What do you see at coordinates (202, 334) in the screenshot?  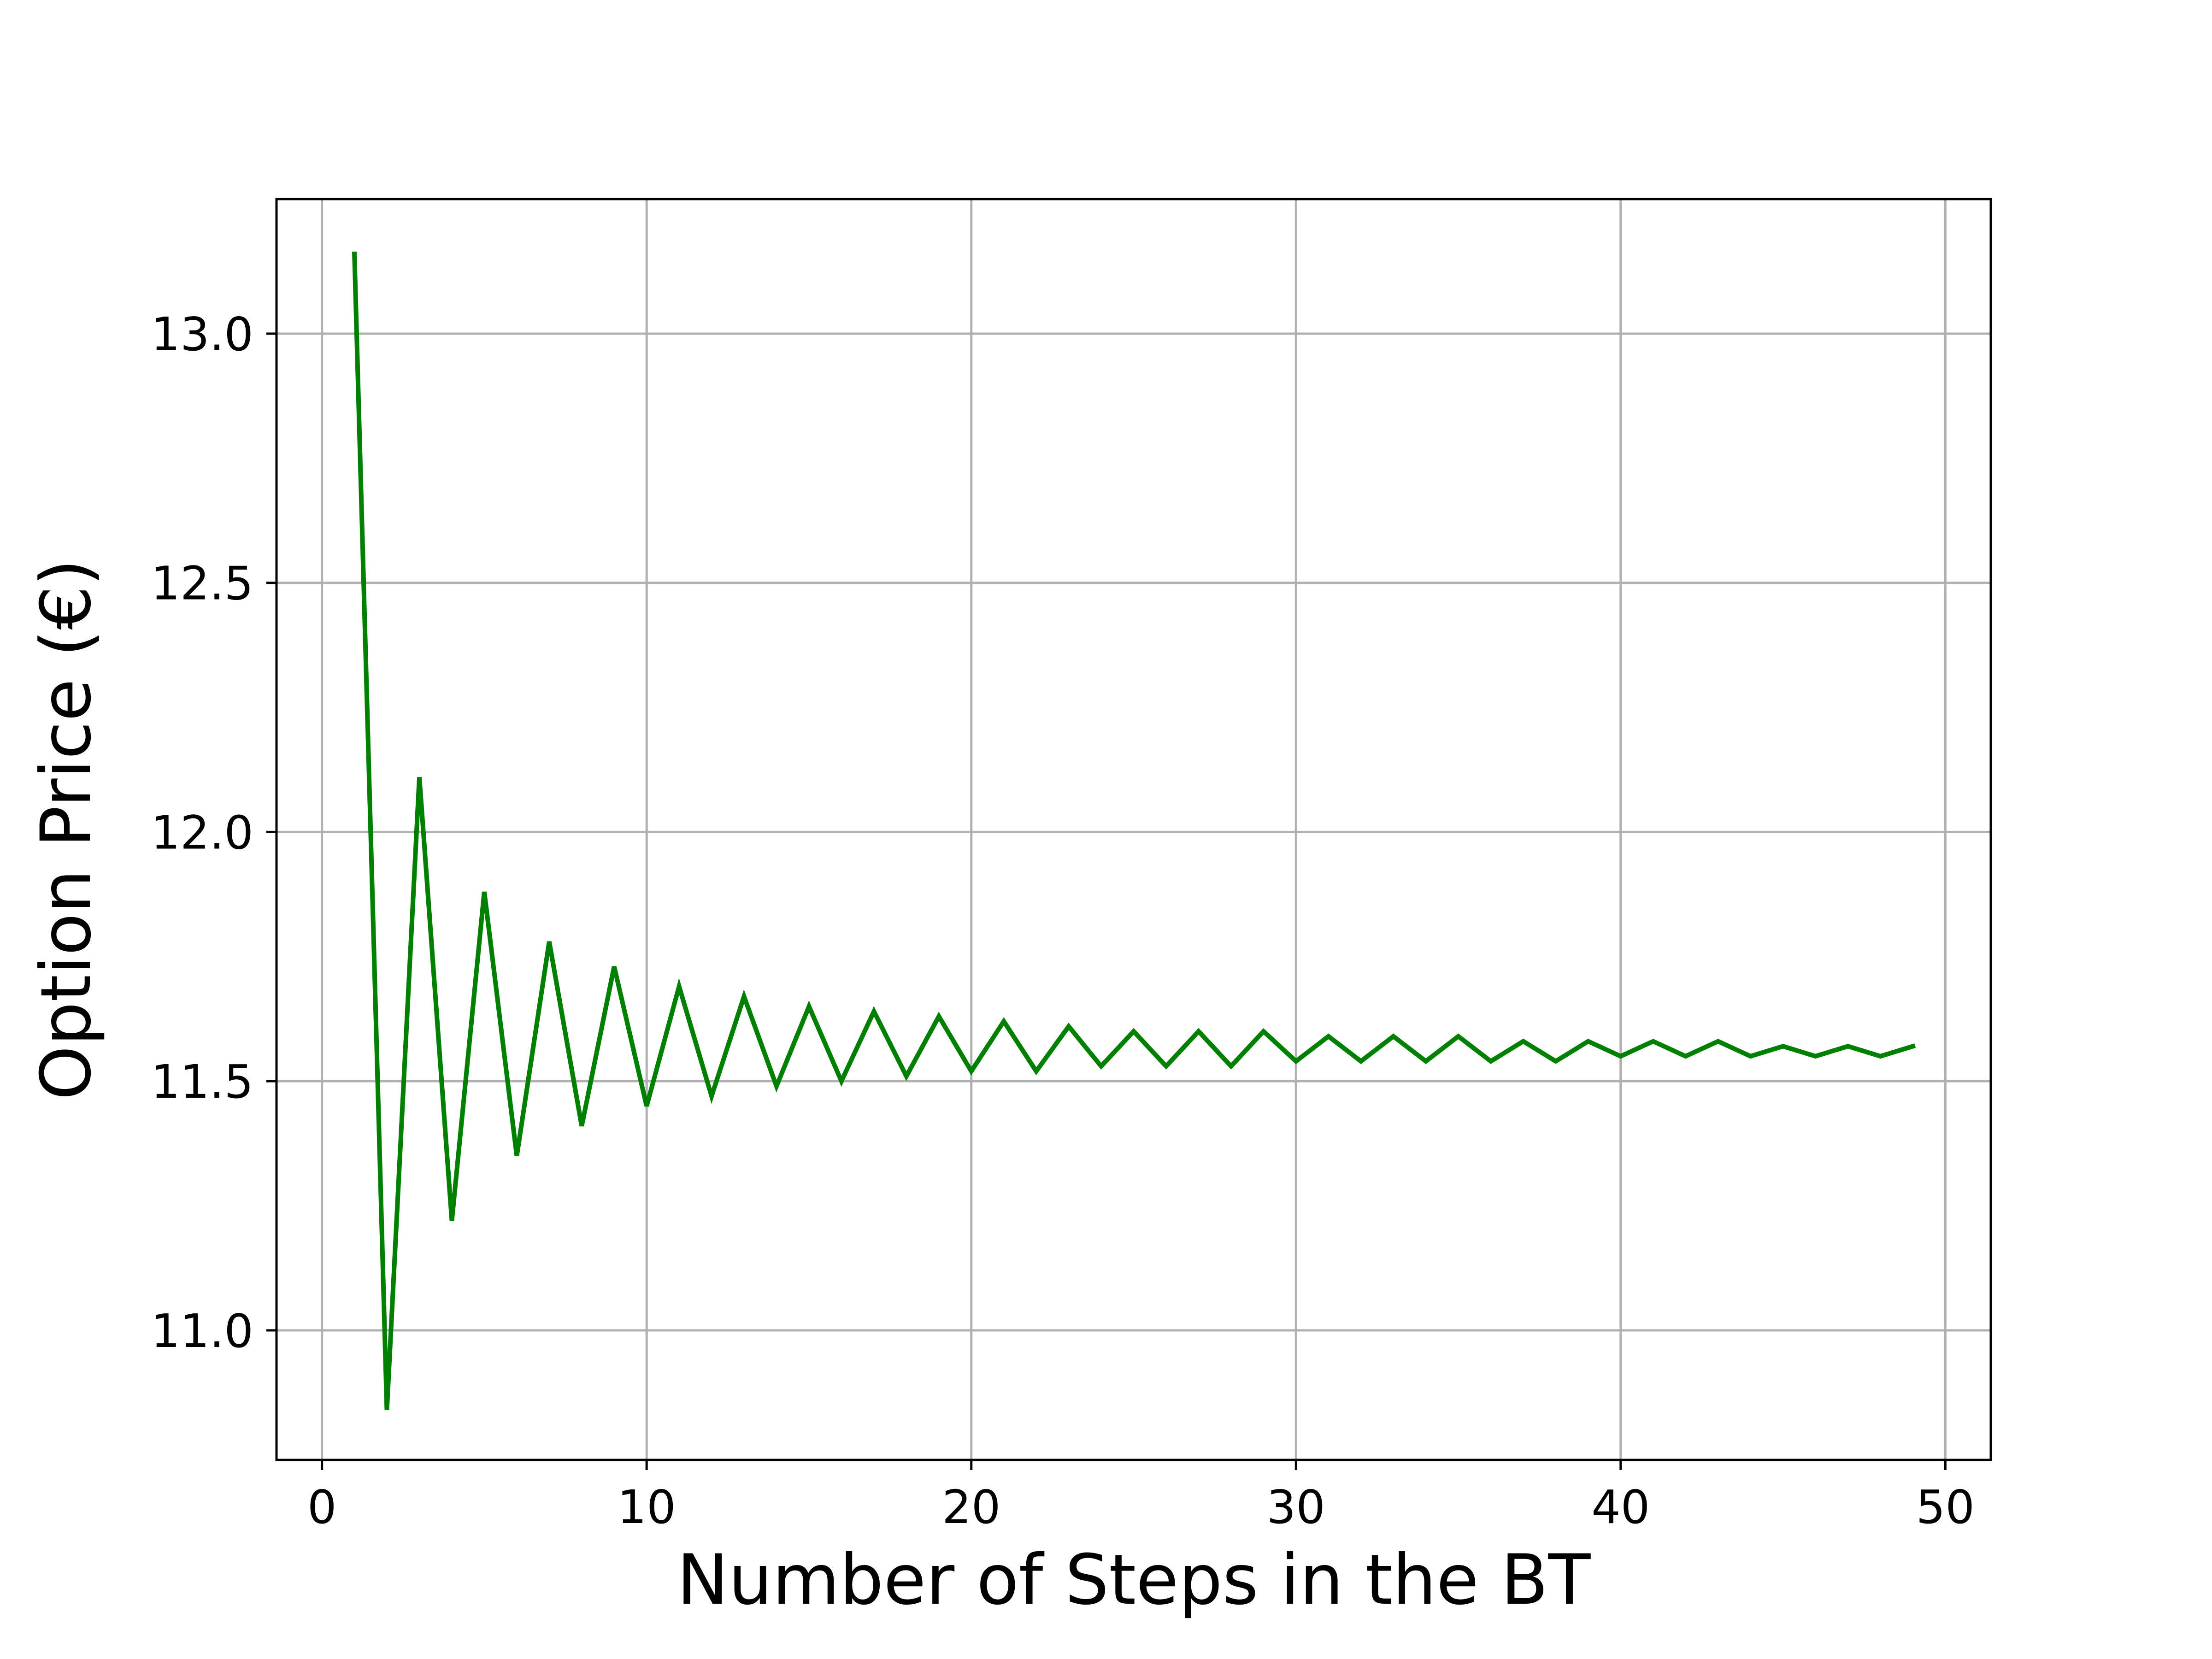 I see `y-tick-label: 13.0` at bounding box center [202, 334].